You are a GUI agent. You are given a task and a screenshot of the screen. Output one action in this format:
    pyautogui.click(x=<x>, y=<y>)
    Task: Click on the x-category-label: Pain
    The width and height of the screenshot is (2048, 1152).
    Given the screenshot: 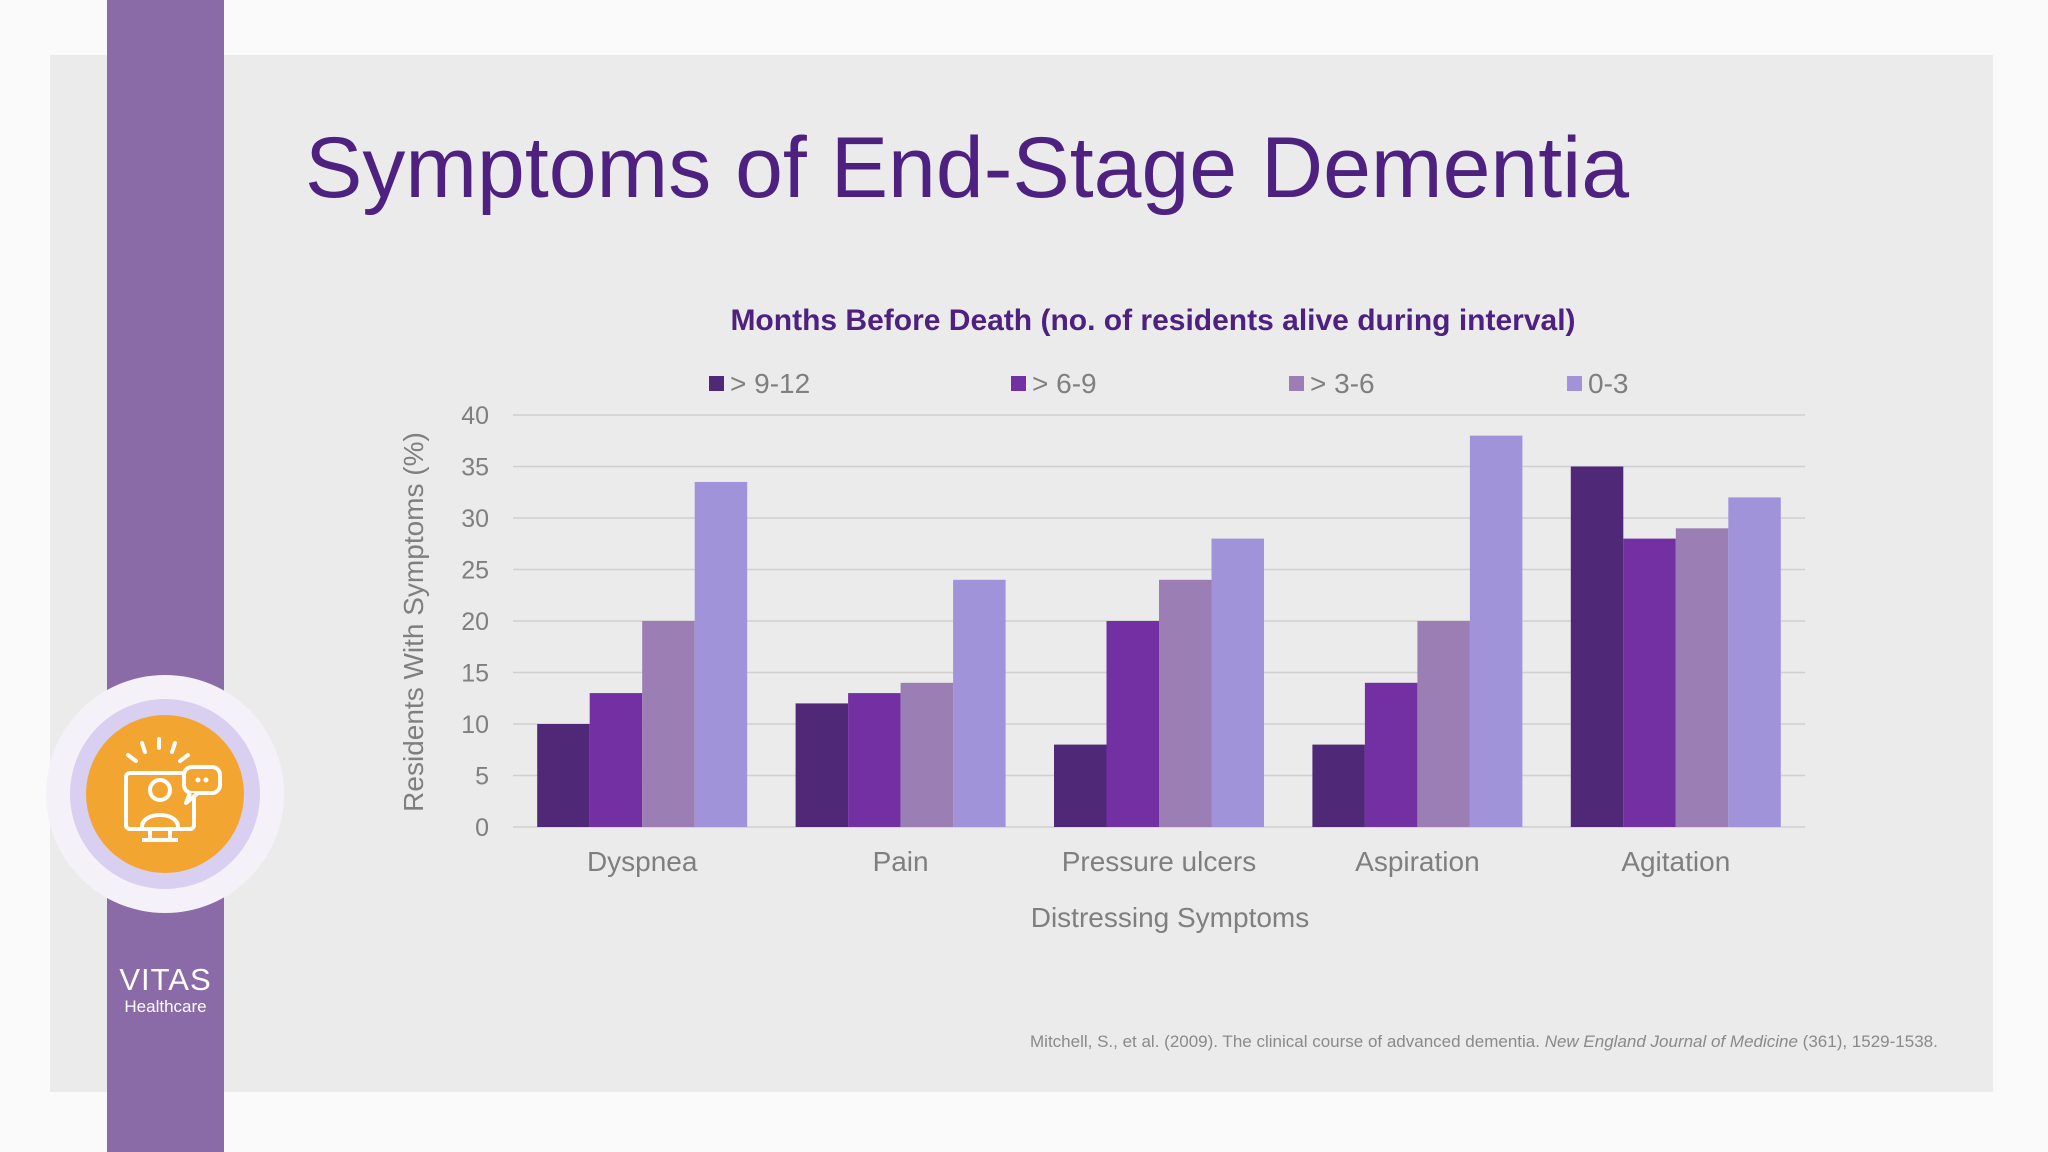 What is the action you would take?
    pyautogui.click(x=901, y=861)
    